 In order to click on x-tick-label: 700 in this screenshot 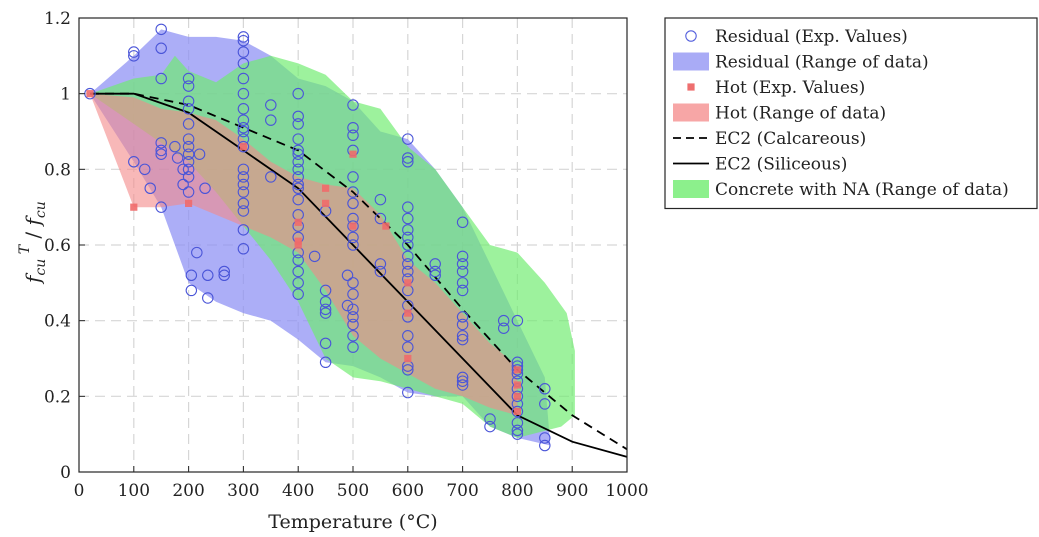, I will do `click(462, 491)`.